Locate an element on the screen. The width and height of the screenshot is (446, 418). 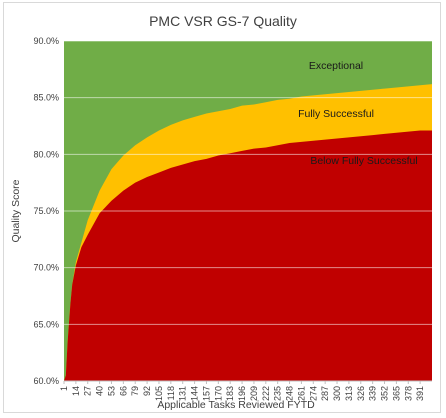
annotation-fully-successful: Fully Successful is located at coordinates (336, 114).